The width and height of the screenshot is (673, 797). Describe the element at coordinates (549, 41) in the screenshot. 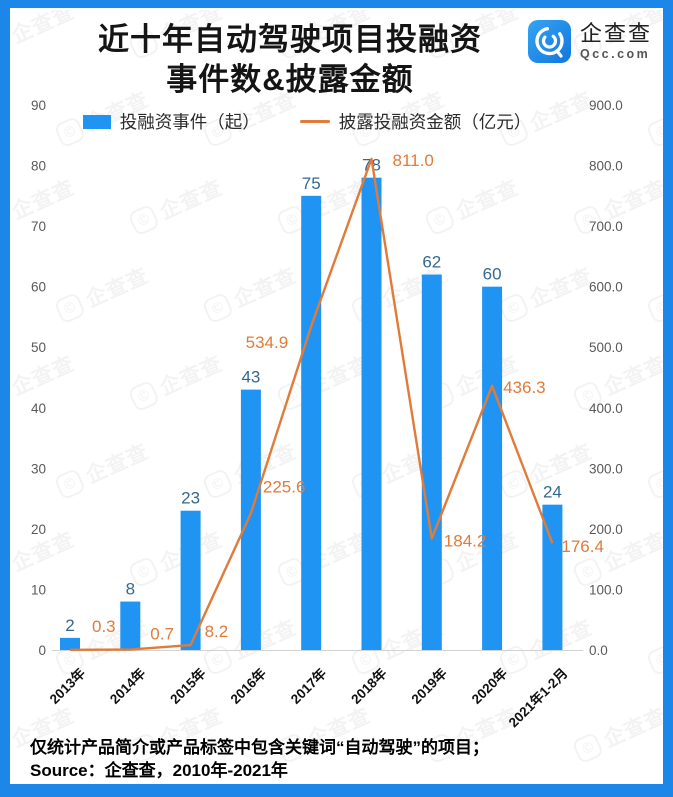

I see `qcc-spiral-icon` at that location.